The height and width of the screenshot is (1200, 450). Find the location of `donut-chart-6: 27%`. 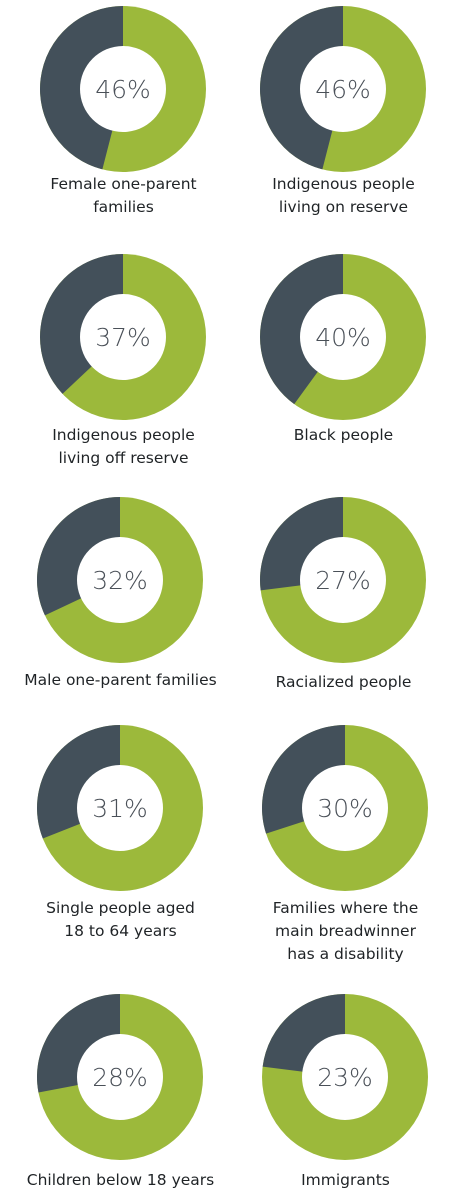

donut-chart-6: 27% is located at coordinates (343, 580).